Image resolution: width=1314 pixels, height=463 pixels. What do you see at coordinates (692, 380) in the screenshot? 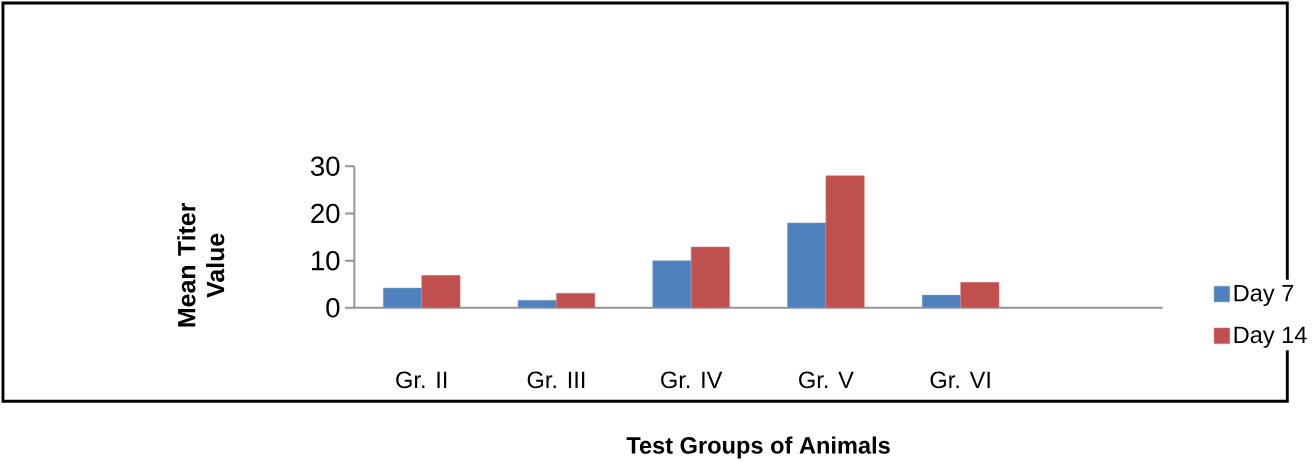
I see `x-tick-label: Gr. IV` at bounding box center [692, 380].